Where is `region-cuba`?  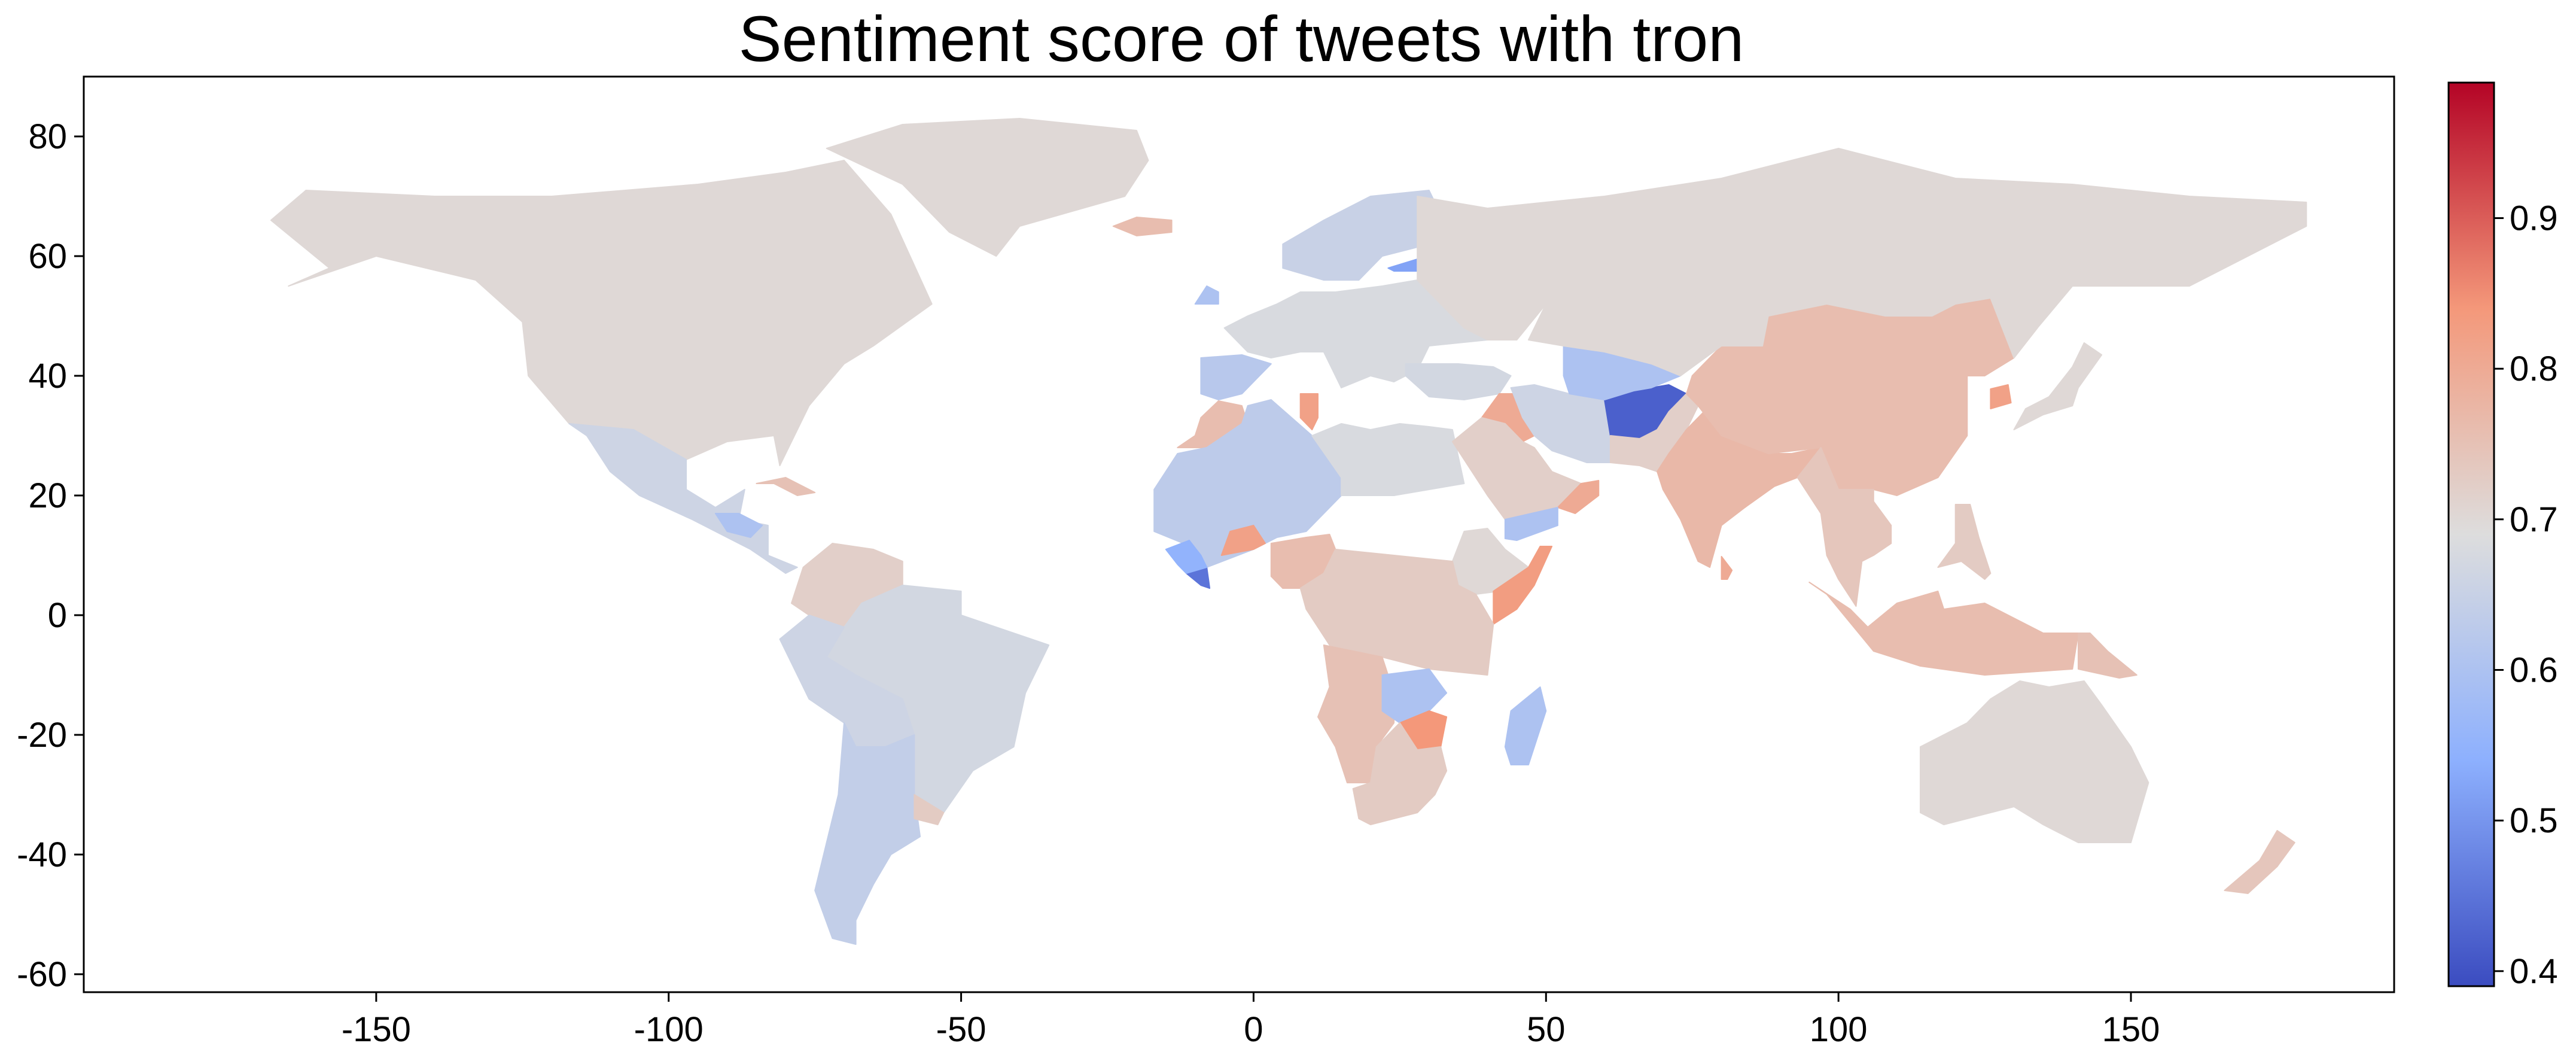 region-cuba is located at coordinates (786, 486).